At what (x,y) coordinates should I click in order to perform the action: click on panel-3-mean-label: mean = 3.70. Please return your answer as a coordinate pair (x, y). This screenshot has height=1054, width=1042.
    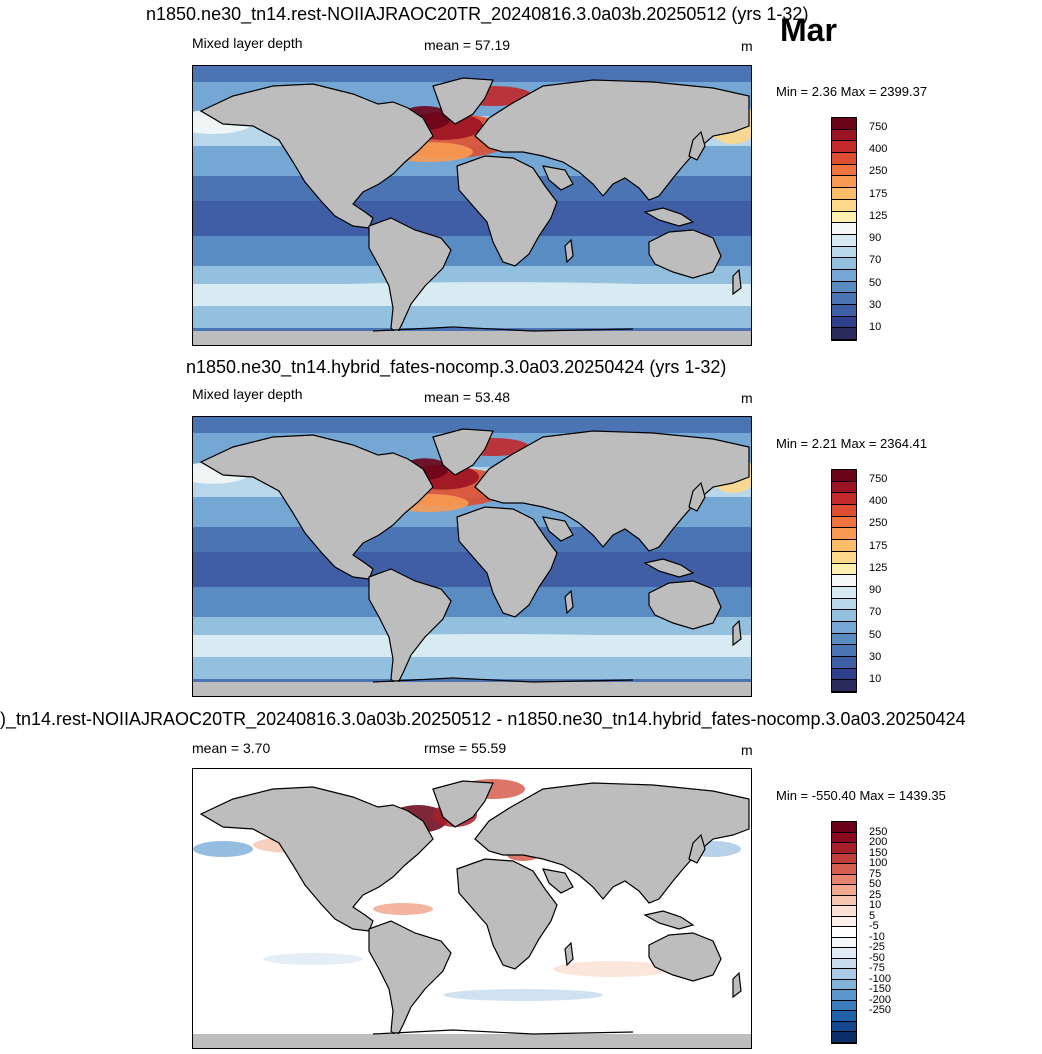
    Looking at the image, I should click on (231, 748).